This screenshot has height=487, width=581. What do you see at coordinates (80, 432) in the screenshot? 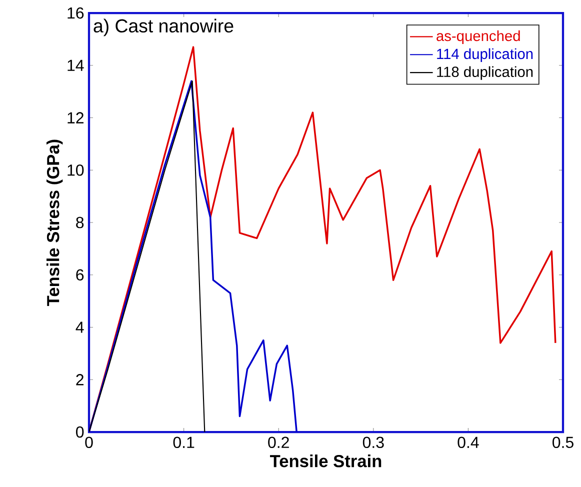
I see `y-tick-label: 0` at bounding box center [80, 432].